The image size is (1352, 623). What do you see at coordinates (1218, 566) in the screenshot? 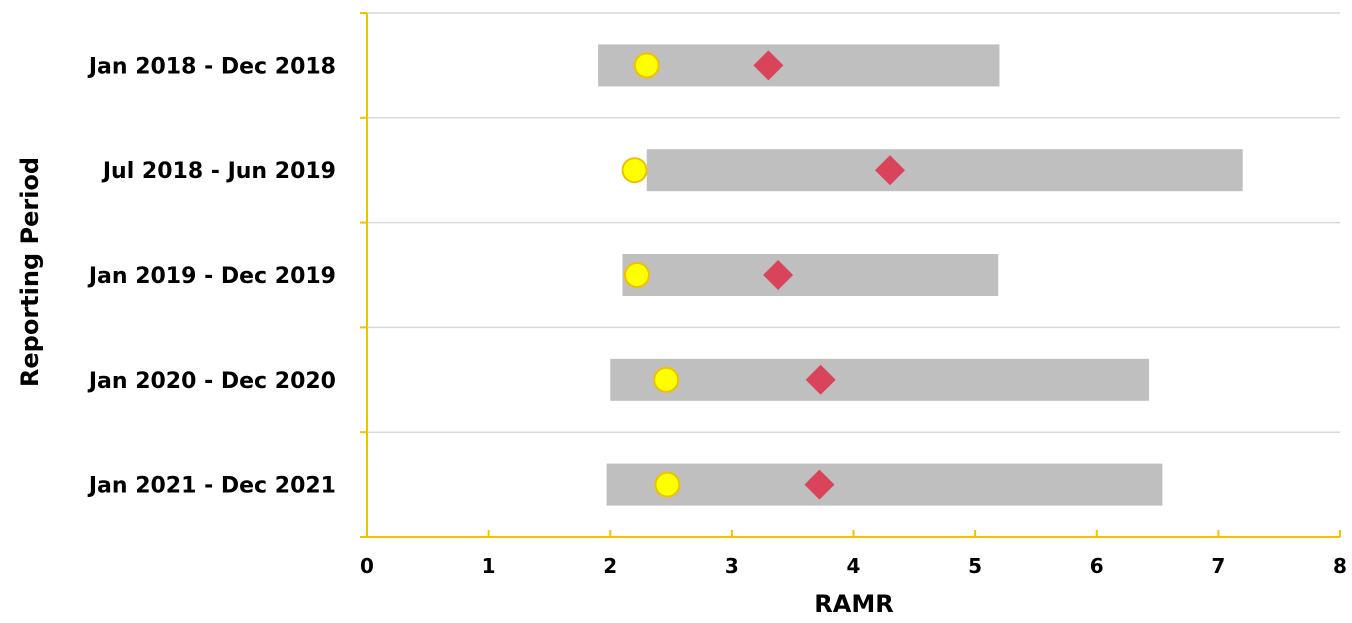
I see `x-tick-label: 7` at bounding box center [1218, 566].